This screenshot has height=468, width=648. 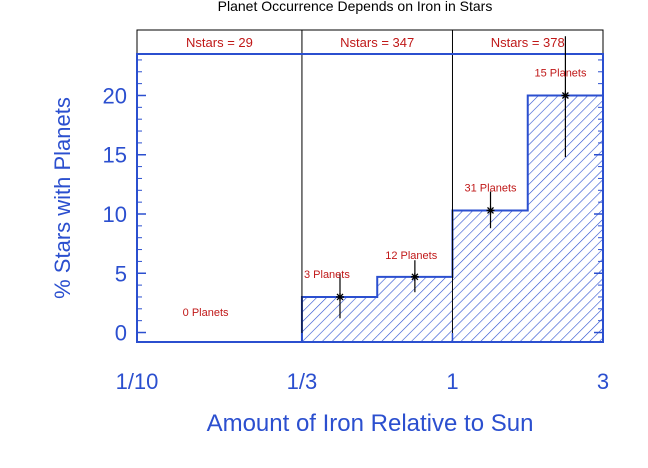 What do you see at coordinates (528, 42) in the screenshot?
I see `region-label-2: Nstars = 378` at bounding box center [528, 42].